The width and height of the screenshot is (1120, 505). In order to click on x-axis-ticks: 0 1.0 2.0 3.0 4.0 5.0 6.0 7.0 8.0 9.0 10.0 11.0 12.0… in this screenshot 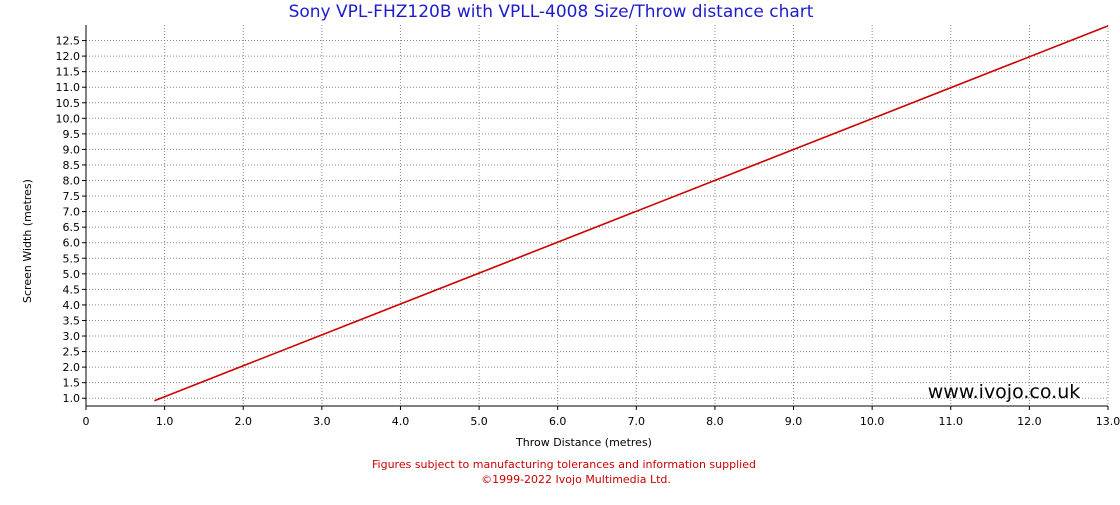, I will do `click(601, 417)`.